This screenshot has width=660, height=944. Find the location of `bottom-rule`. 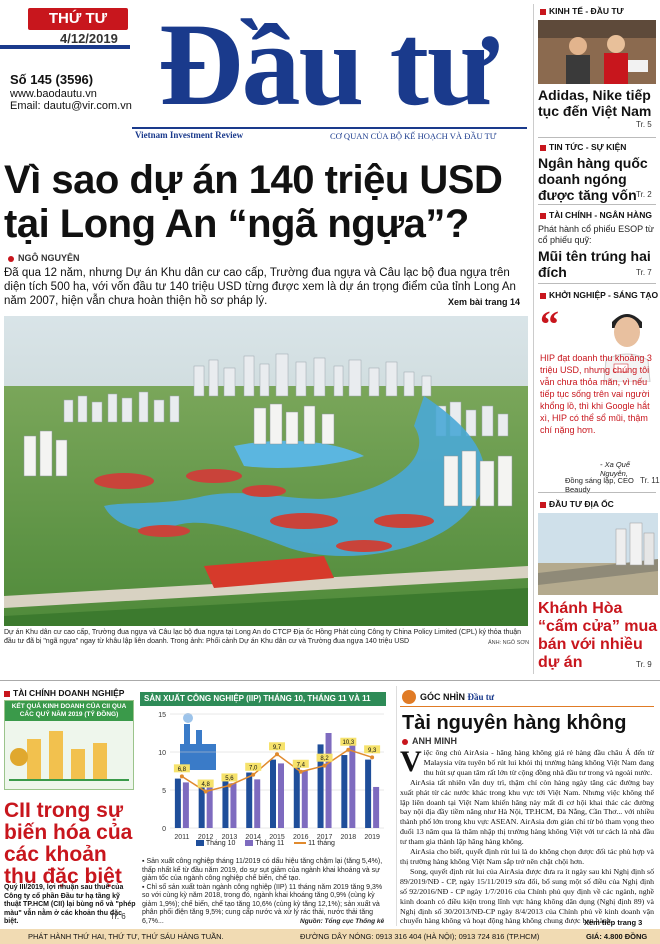

bottom-rule is located at coordinates (330, 680).